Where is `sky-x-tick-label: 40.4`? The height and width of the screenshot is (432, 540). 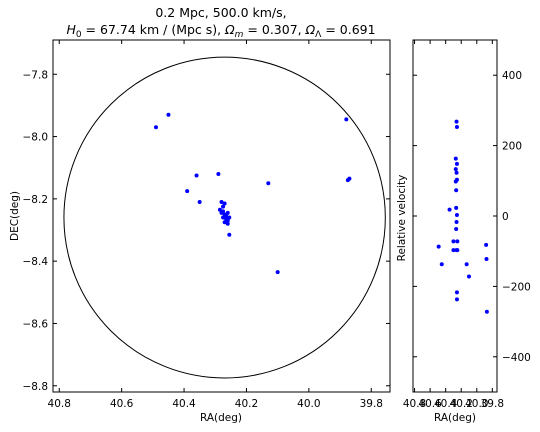 sky-x-tick-label: 40.4 is located at coordinates (184, 404).